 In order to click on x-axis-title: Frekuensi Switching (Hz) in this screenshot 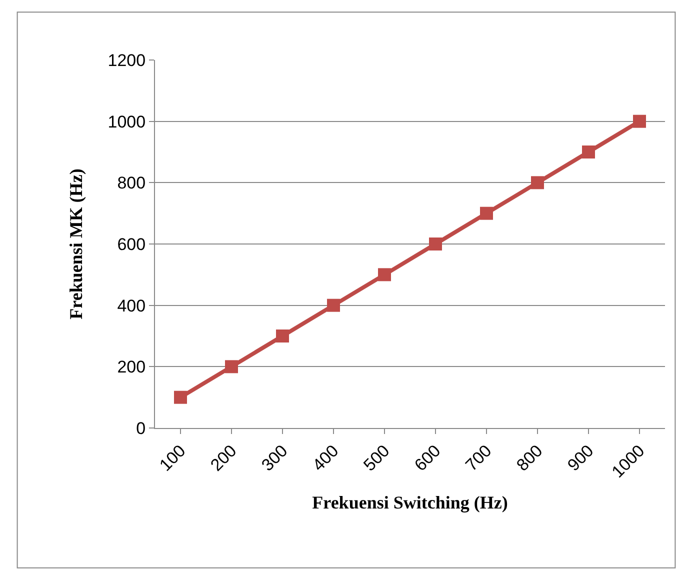, I will do `click(410, 502)`.